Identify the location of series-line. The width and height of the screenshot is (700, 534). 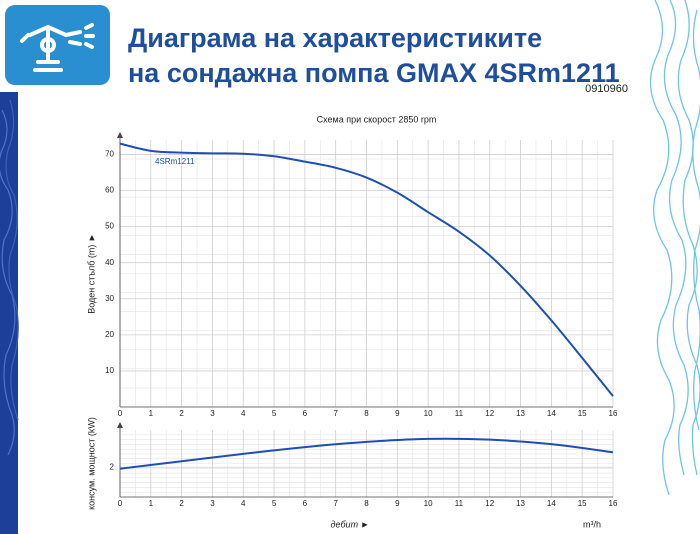
(366, 453).